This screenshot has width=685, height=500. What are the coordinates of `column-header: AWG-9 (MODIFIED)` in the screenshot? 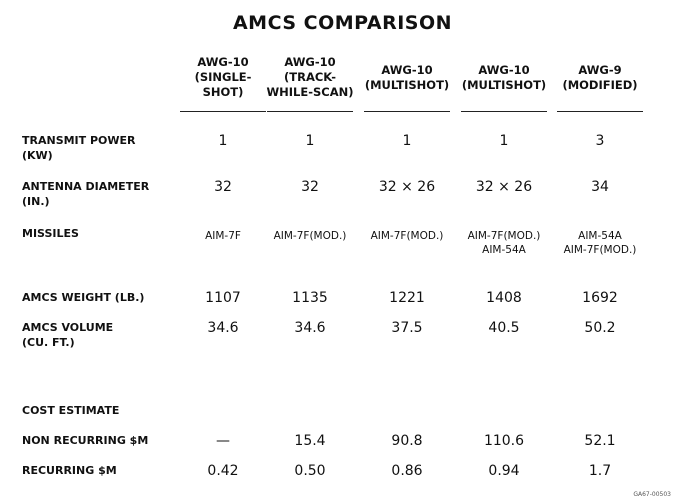 It's located at (600, 78).